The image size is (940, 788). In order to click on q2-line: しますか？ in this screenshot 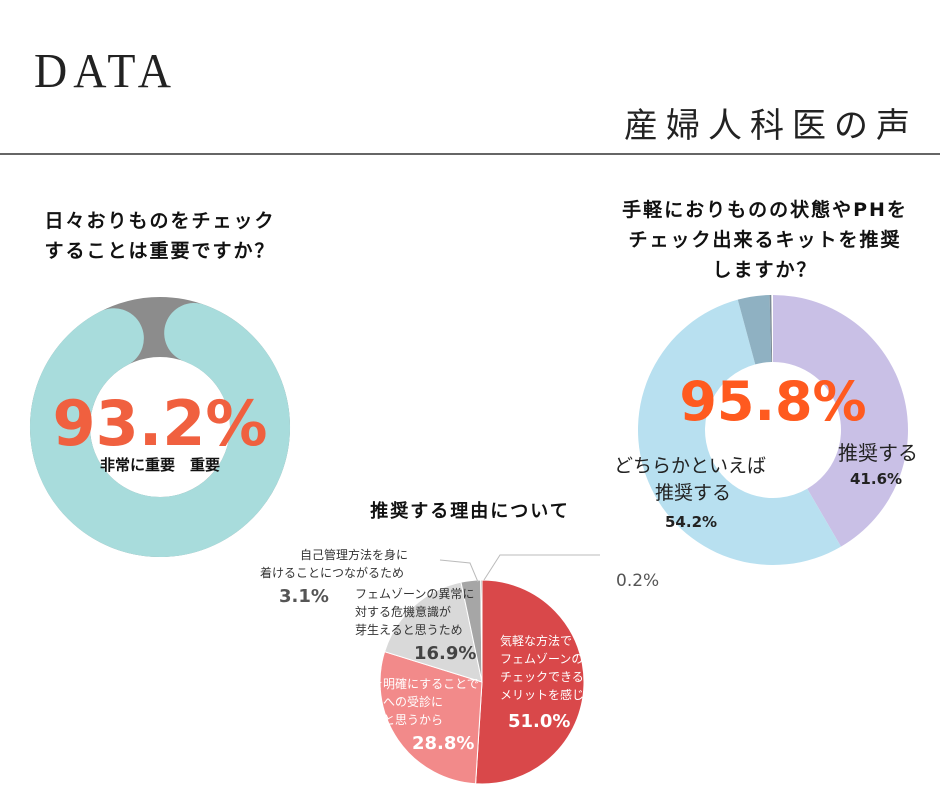, I will do `click(765, 270)`.